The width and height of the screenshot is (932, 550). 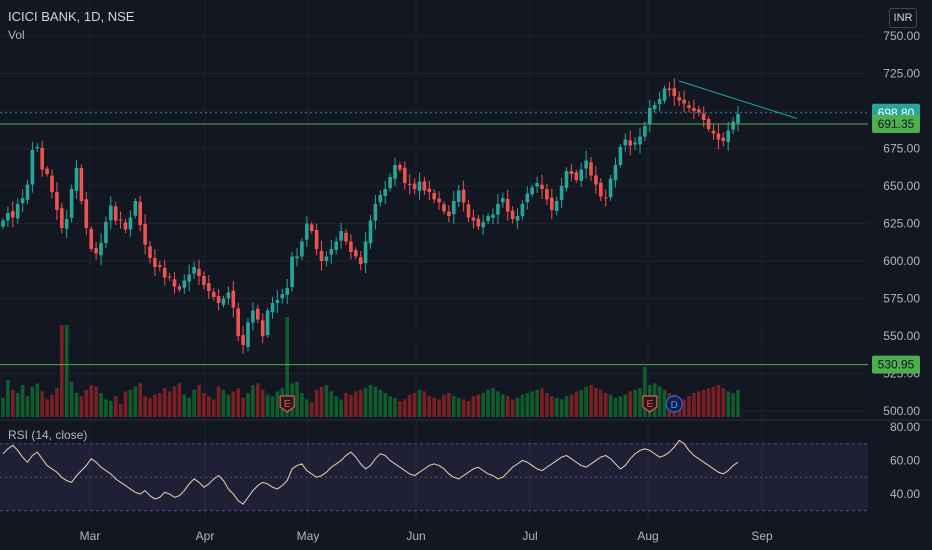 I want to click on level-tag-691: 691.35, so click(x=896, y=124).